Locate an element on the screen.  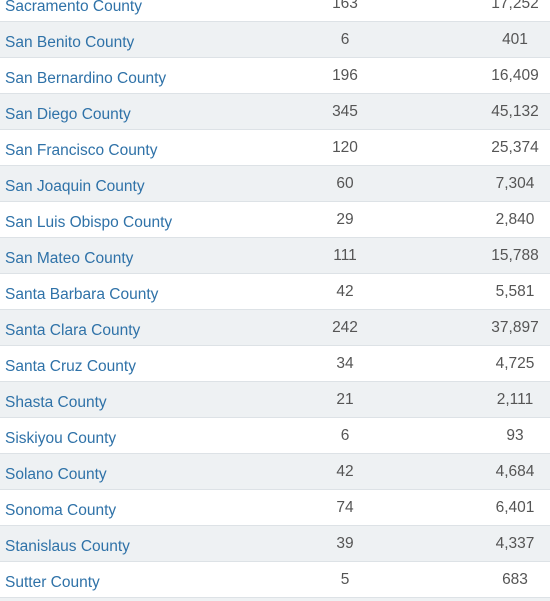
table-row: Solano County 42 4,684 is located at coordinates (275, 472).